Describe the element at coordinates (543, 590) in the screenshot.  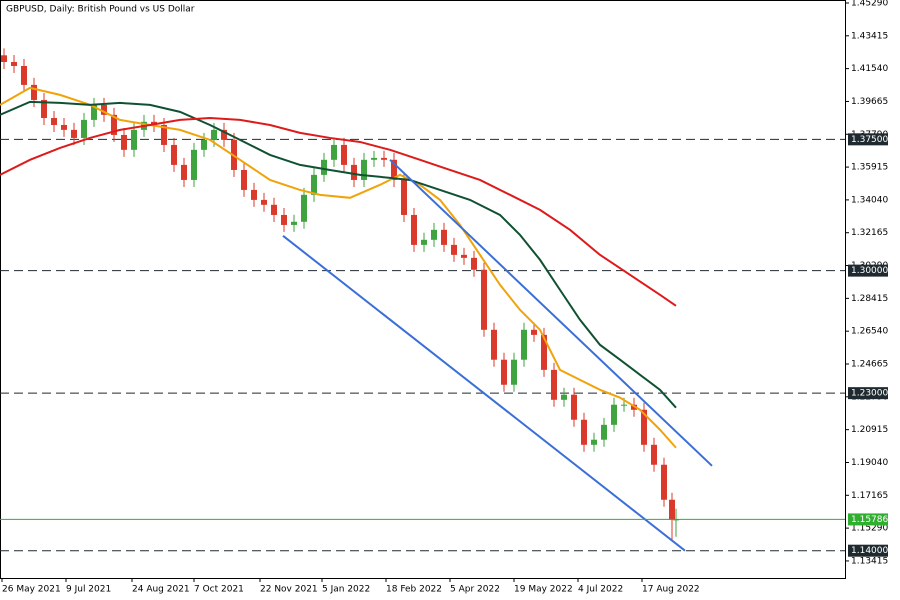
I see `x-tick-label: 19 May 2022` at that location.